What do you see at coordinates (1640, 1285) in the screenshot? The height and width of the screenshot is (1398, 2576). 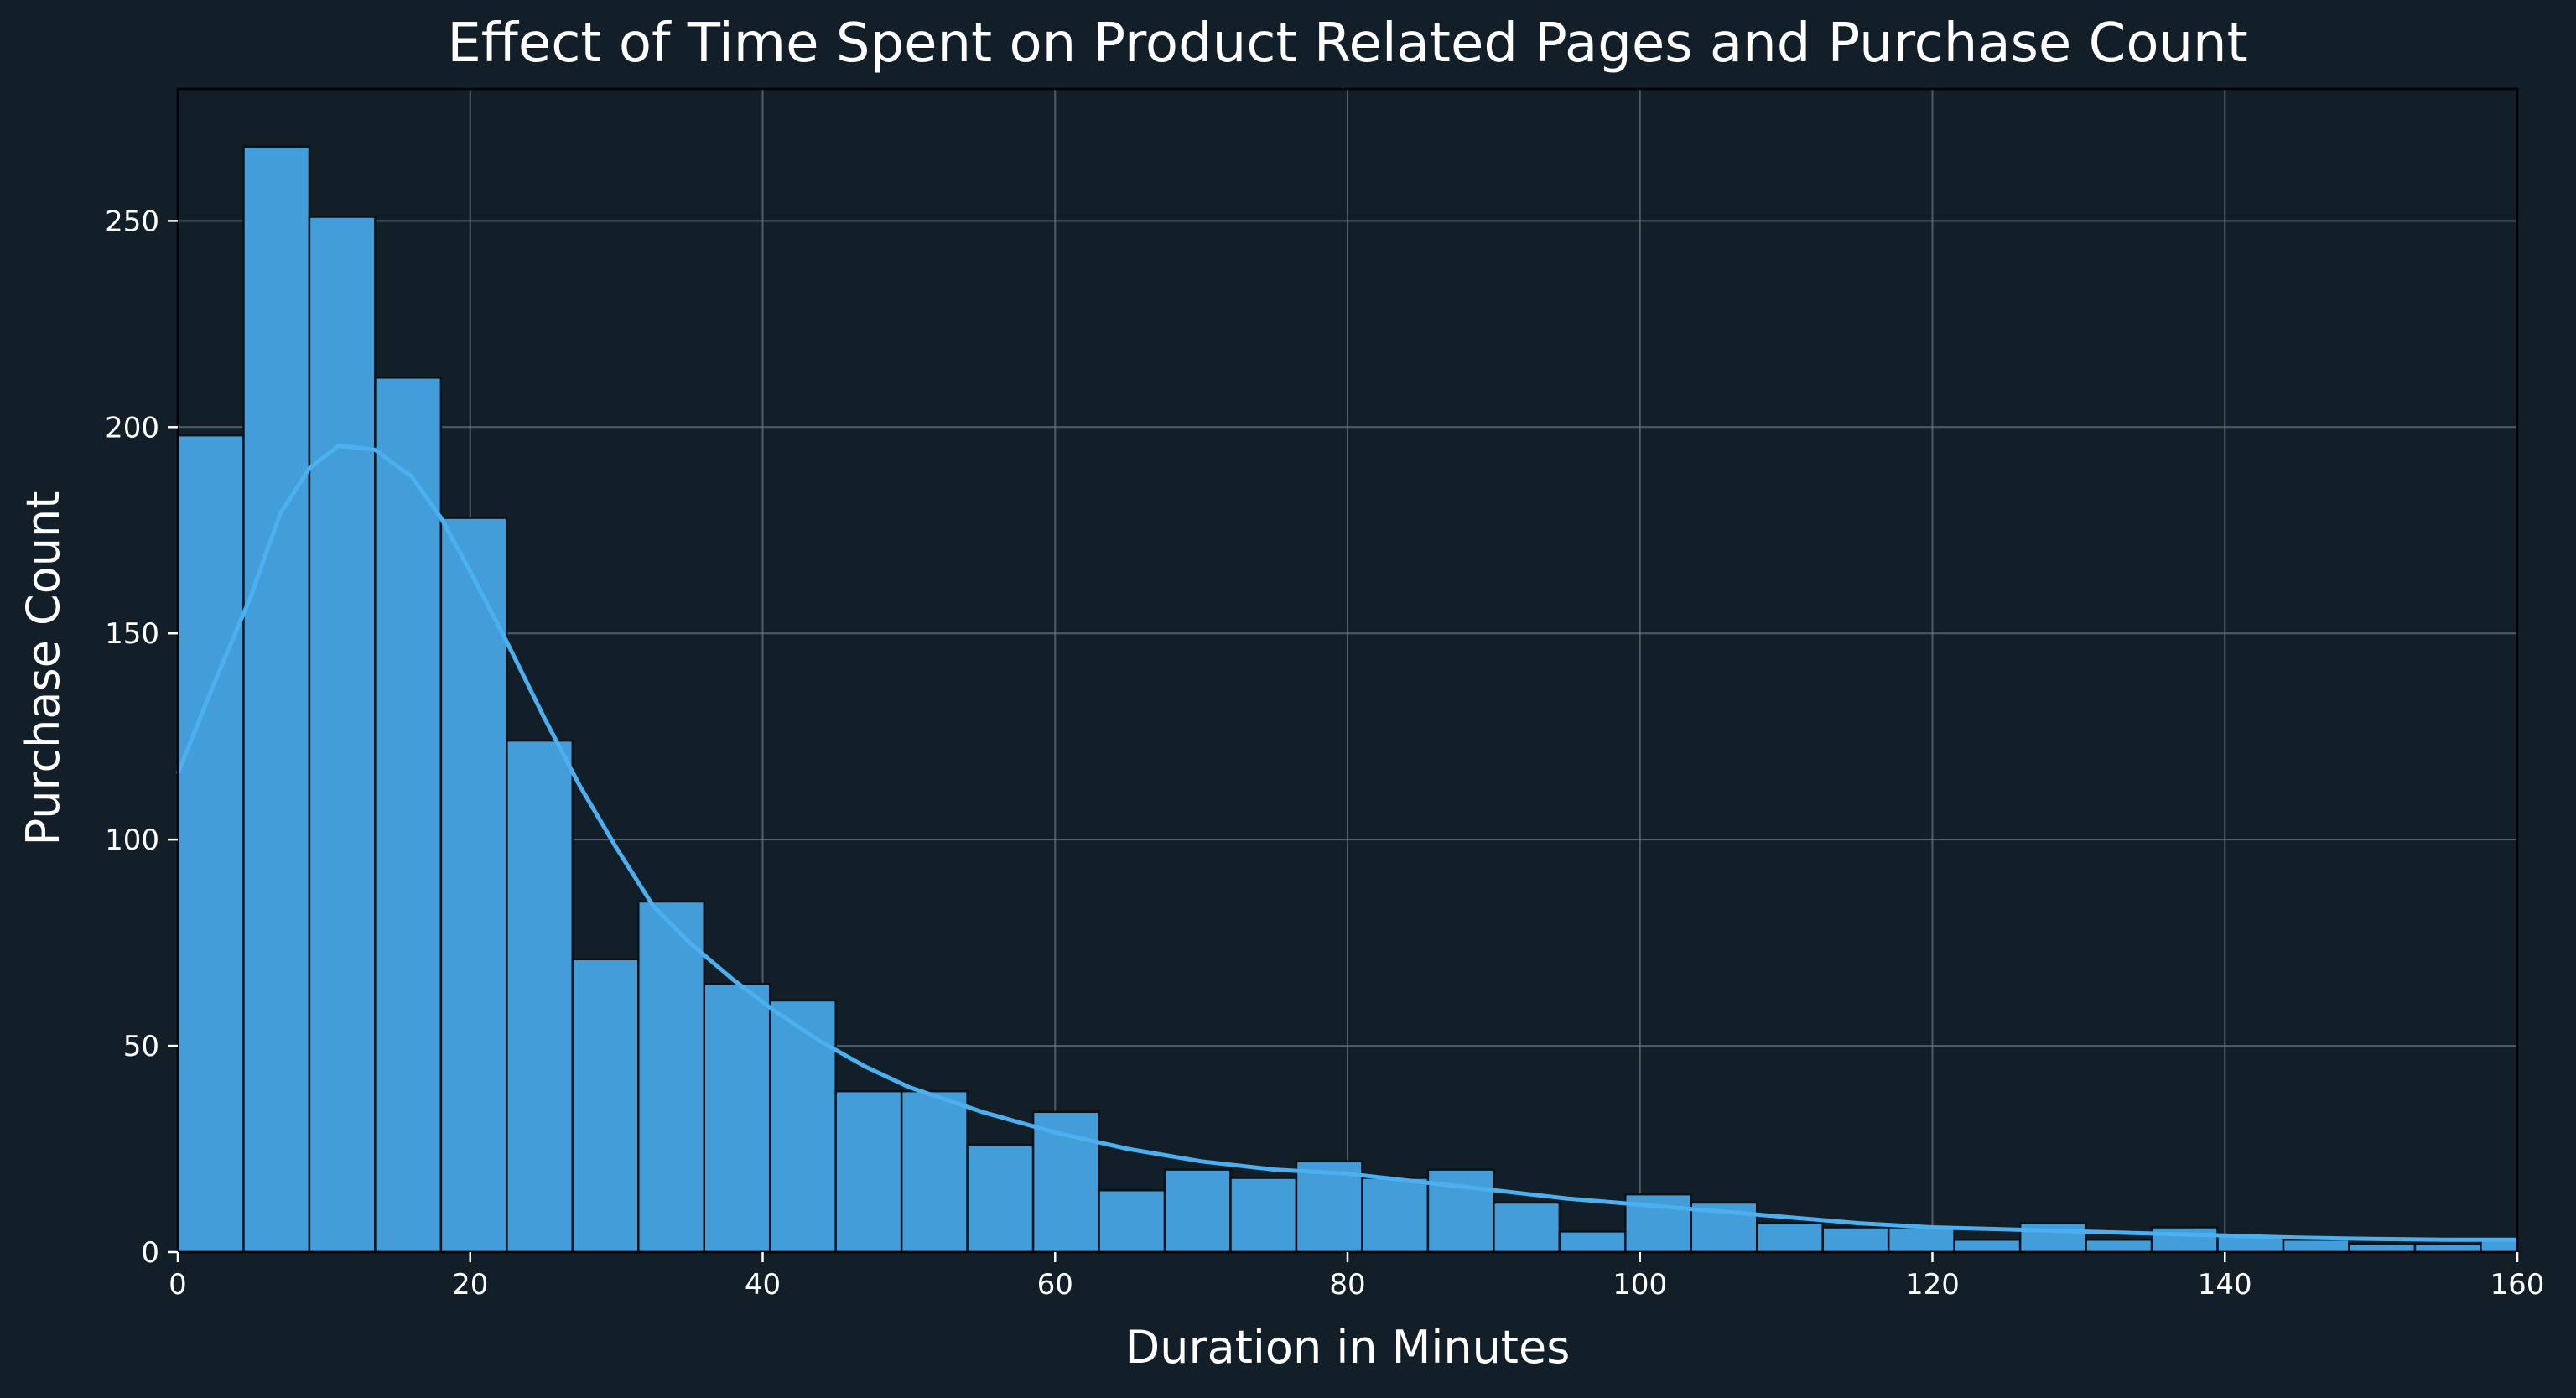 I see `x-tick-label: 100` at bounding box center [1640, 1285].